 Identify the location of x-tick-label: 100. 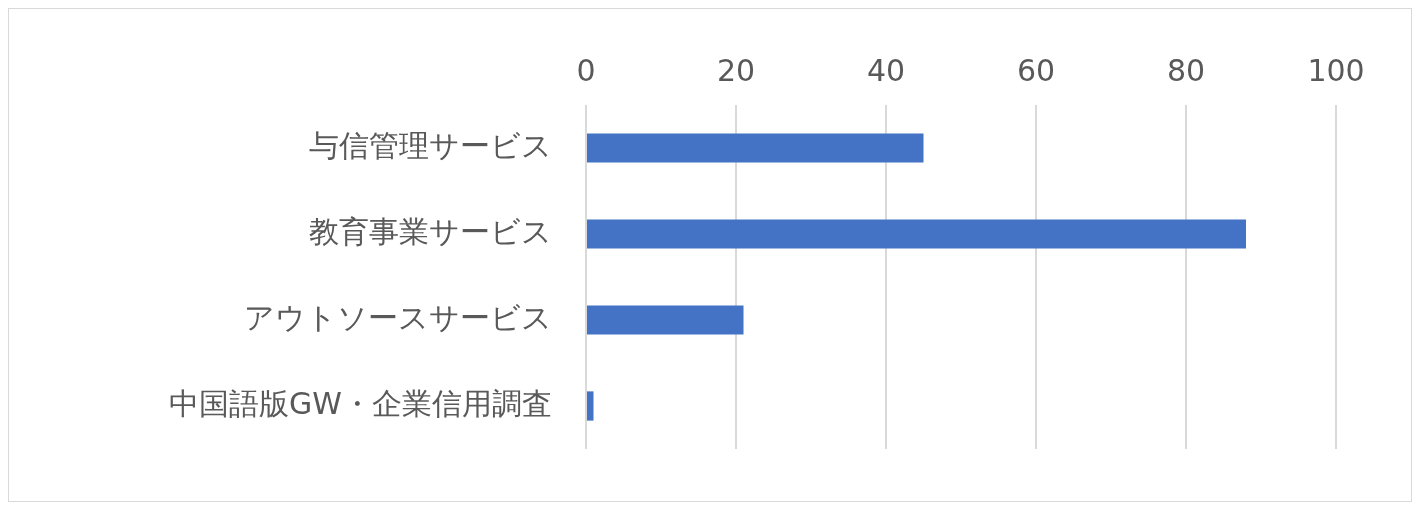
(1336, 70).